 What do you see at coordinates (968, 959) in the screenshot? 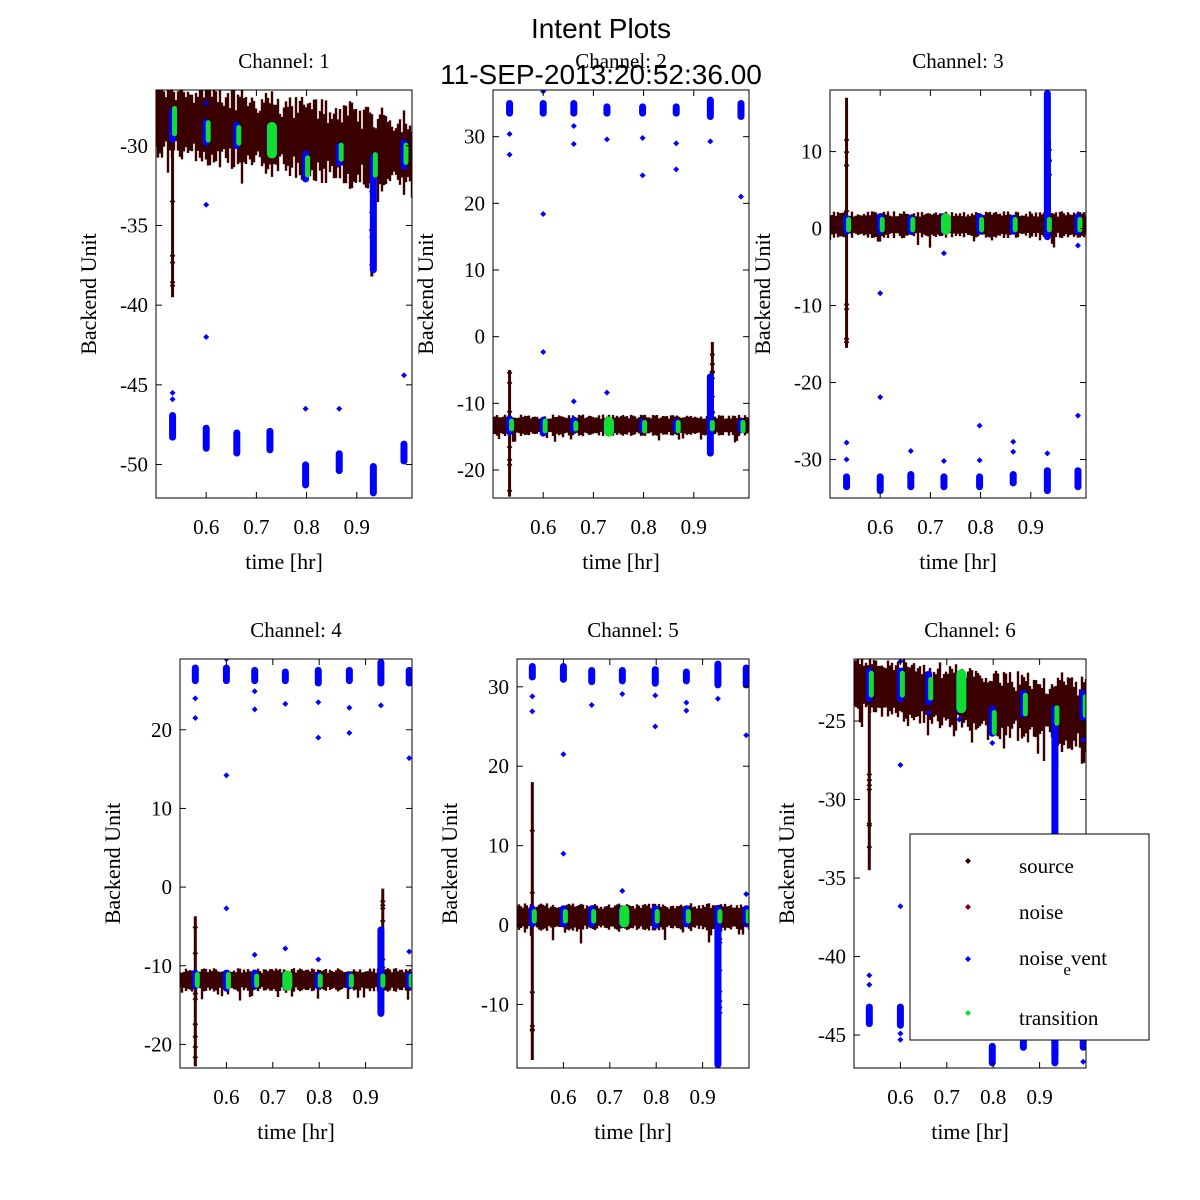
I see `legend-marker-noise-event` at bounding box center [968, 959].